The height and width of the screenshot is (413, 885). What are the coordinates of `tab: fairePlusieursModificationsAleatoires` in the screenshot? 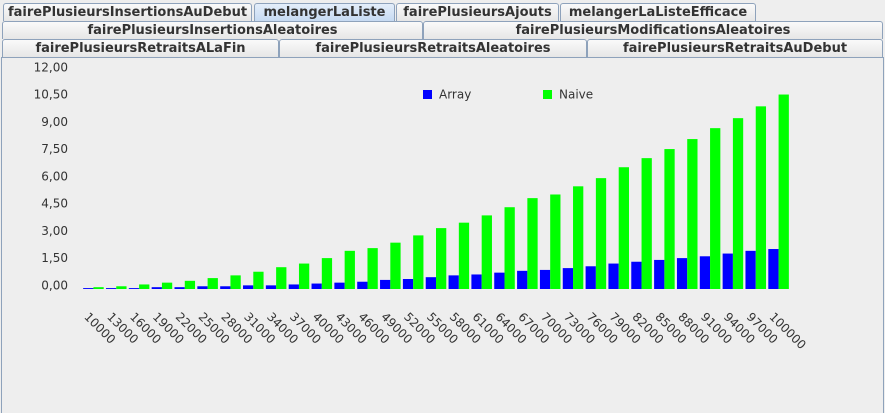 It's located at (653, 30).